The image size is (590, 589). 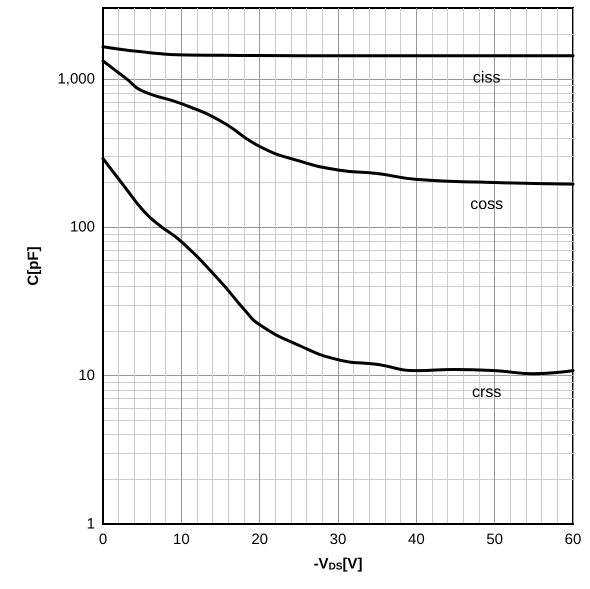 I want to click on series-label: ciss, so click(x=486, y=77).